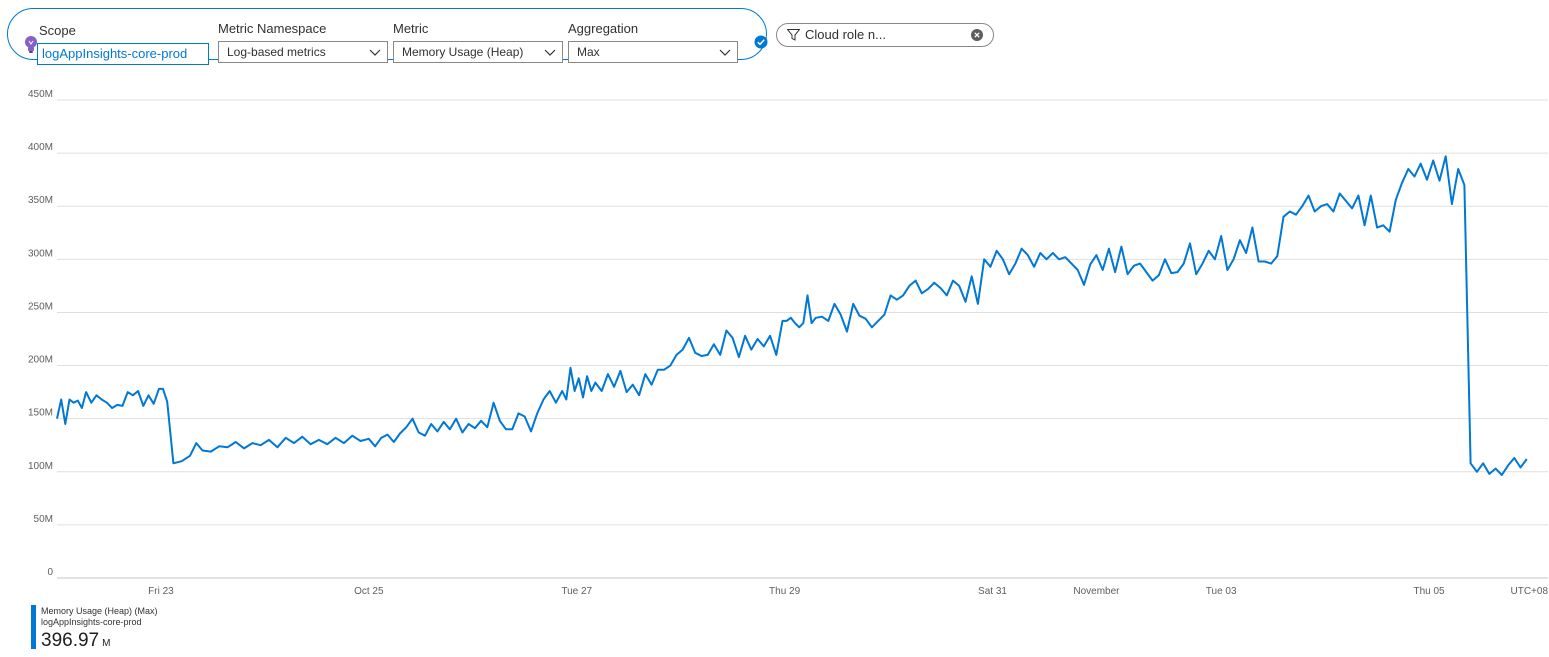 Image resolution: width=1549 pixels, height=657 pixels. I want to click on legend-summary-value: 396.97 M, so click(75, 641).